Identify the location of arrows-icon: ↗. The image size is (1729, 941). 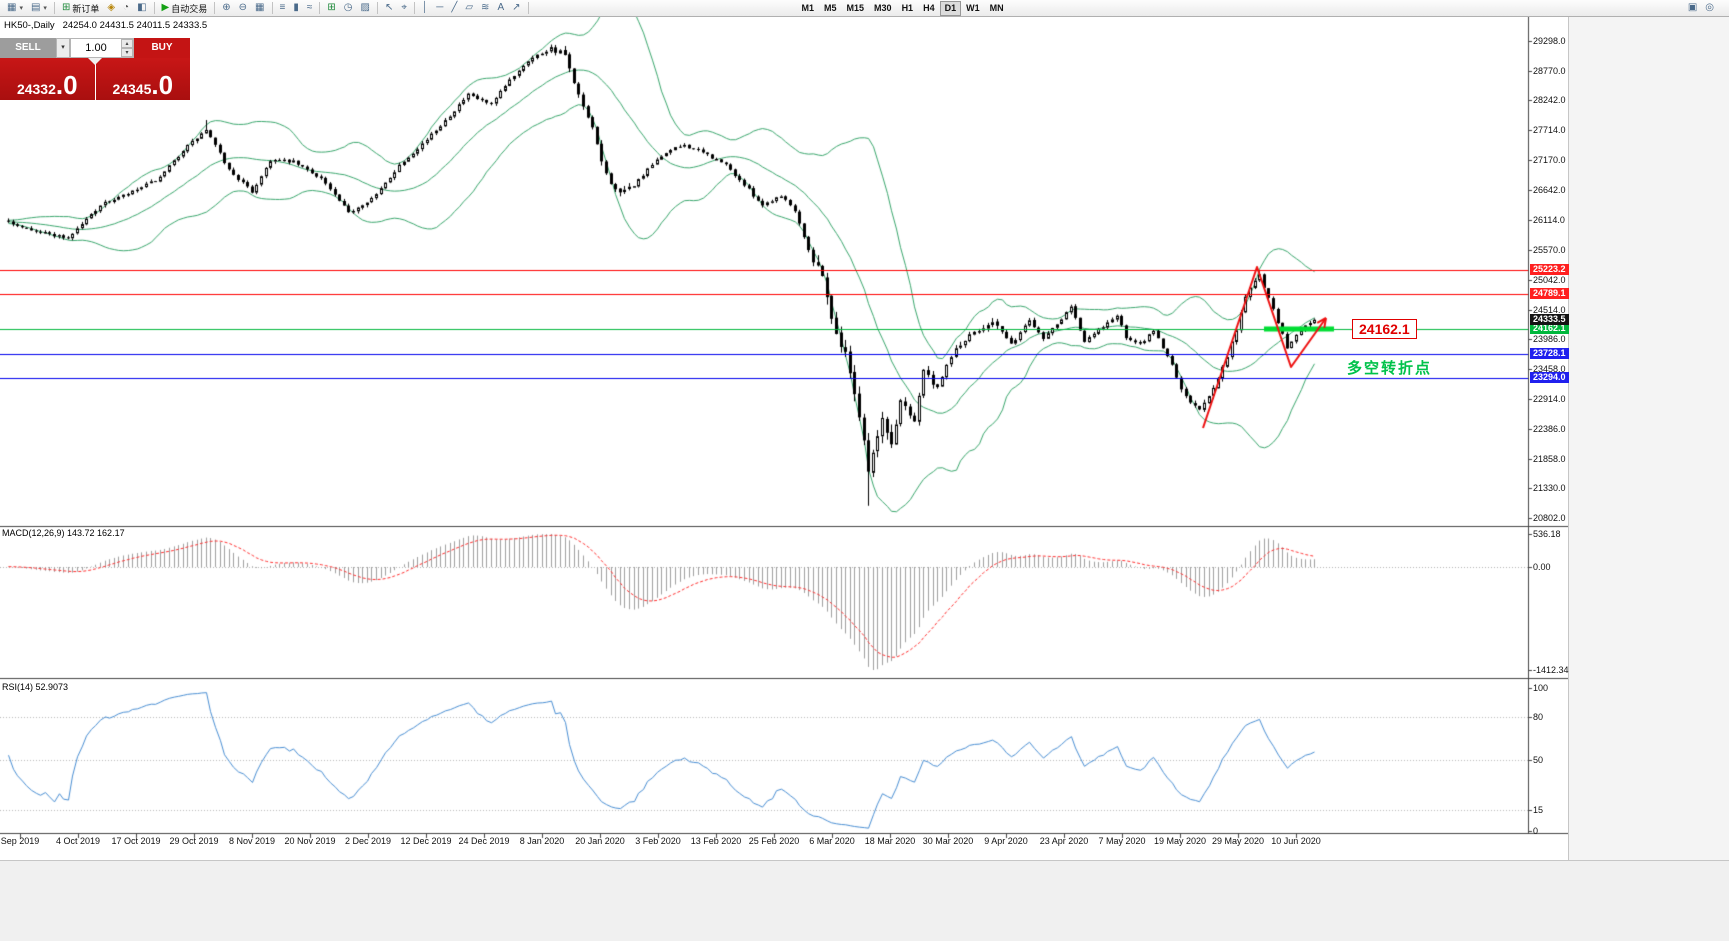
(516, 7).